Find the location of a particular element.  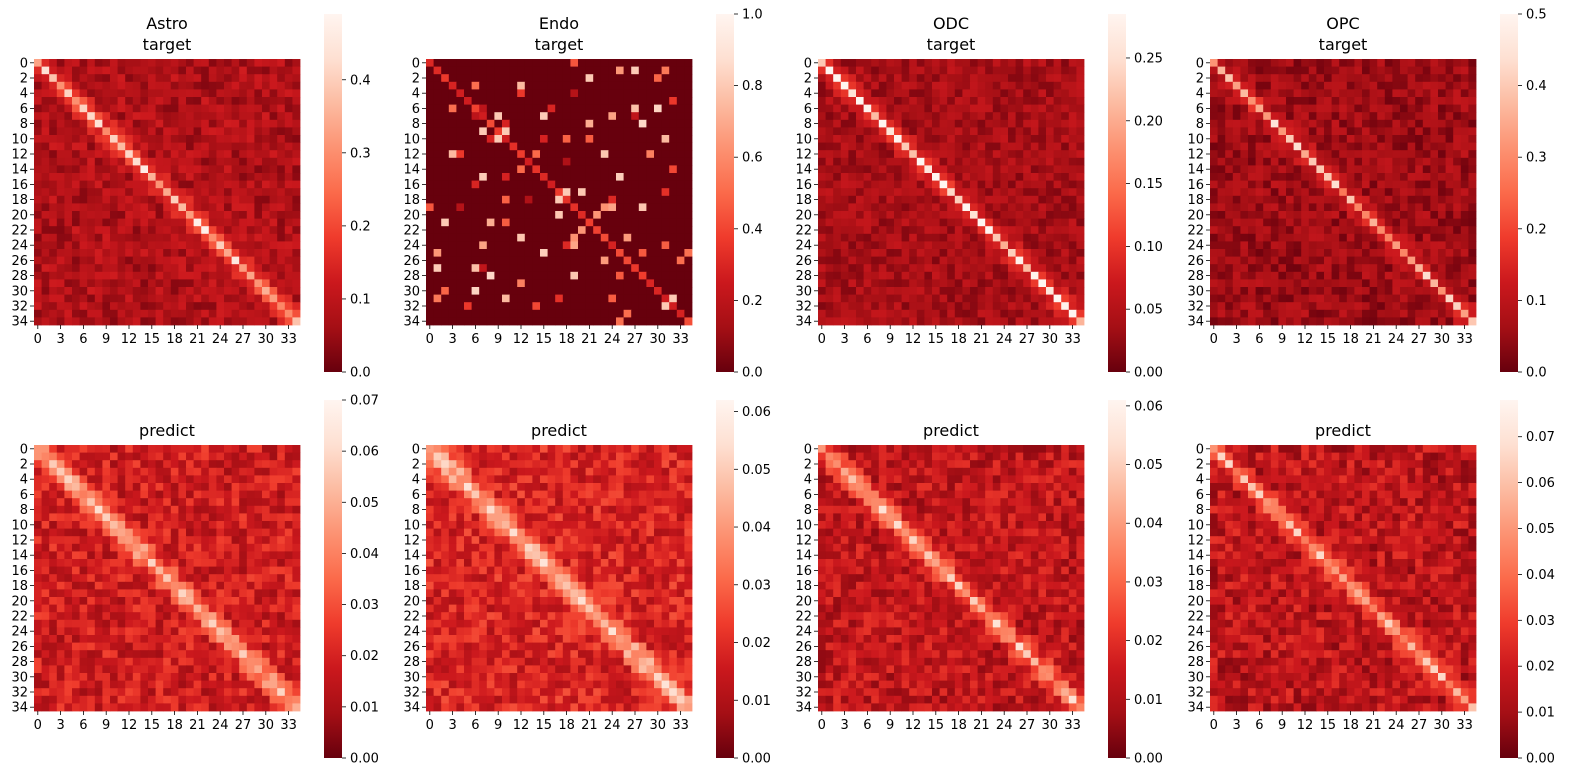

y-tick-label: 30 is located at coordinates (411, 291).